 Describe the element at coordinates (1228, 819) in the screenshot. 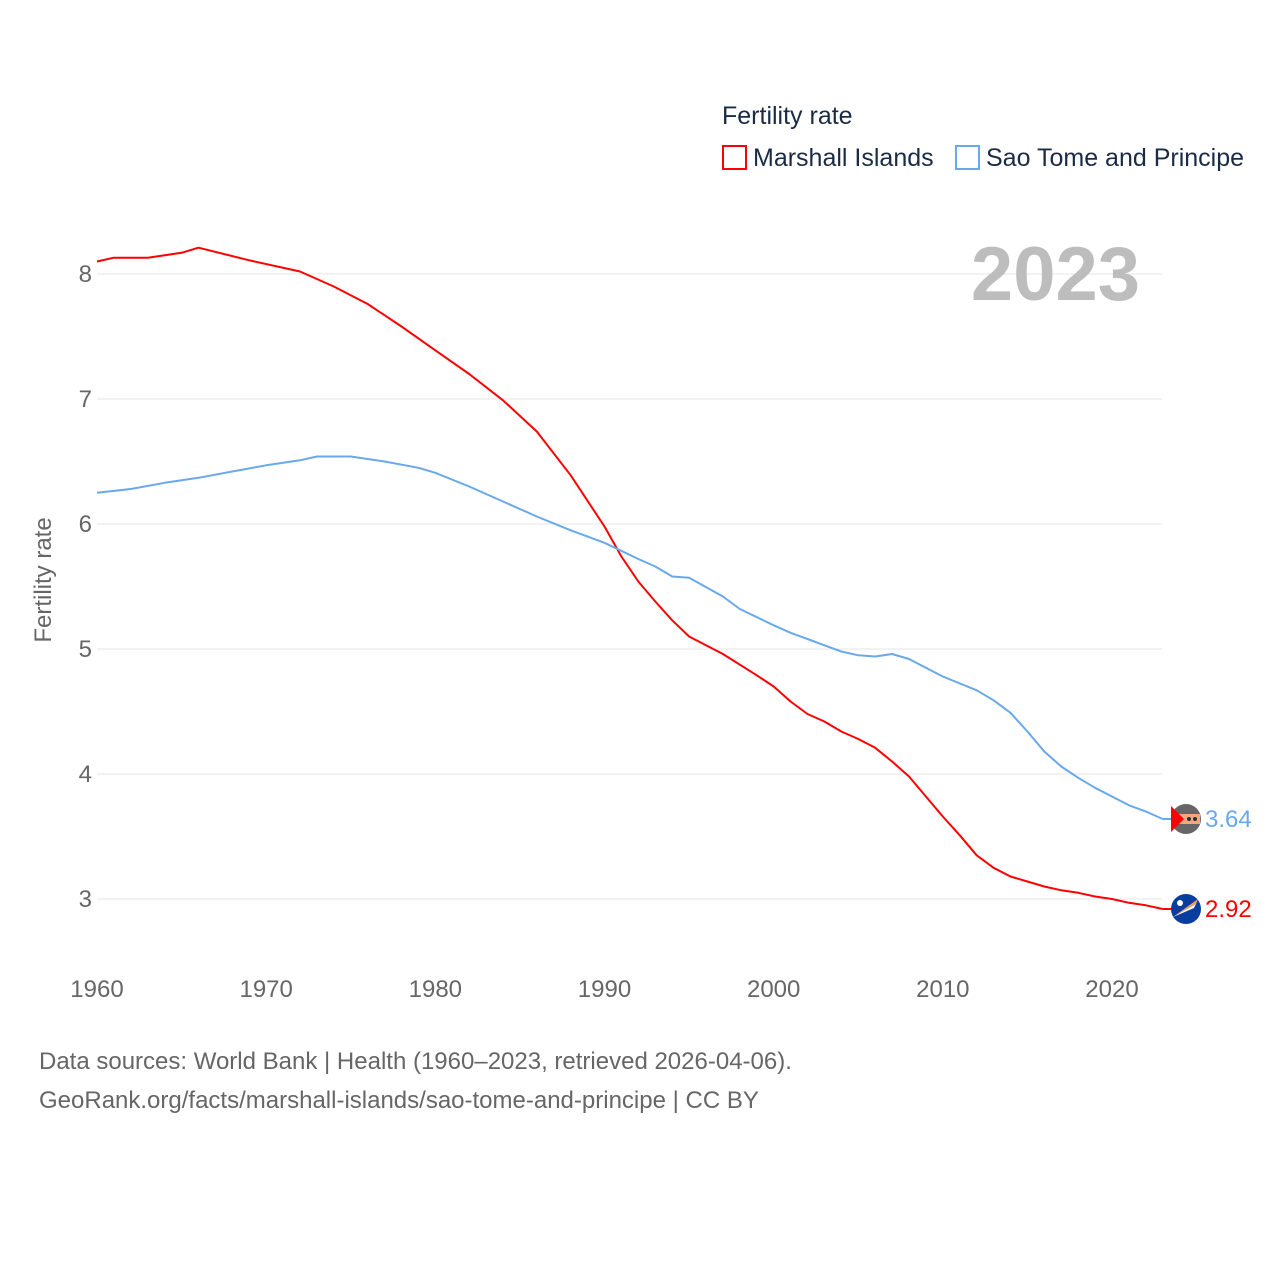

I see `end-value-label: 3.64` at that location.